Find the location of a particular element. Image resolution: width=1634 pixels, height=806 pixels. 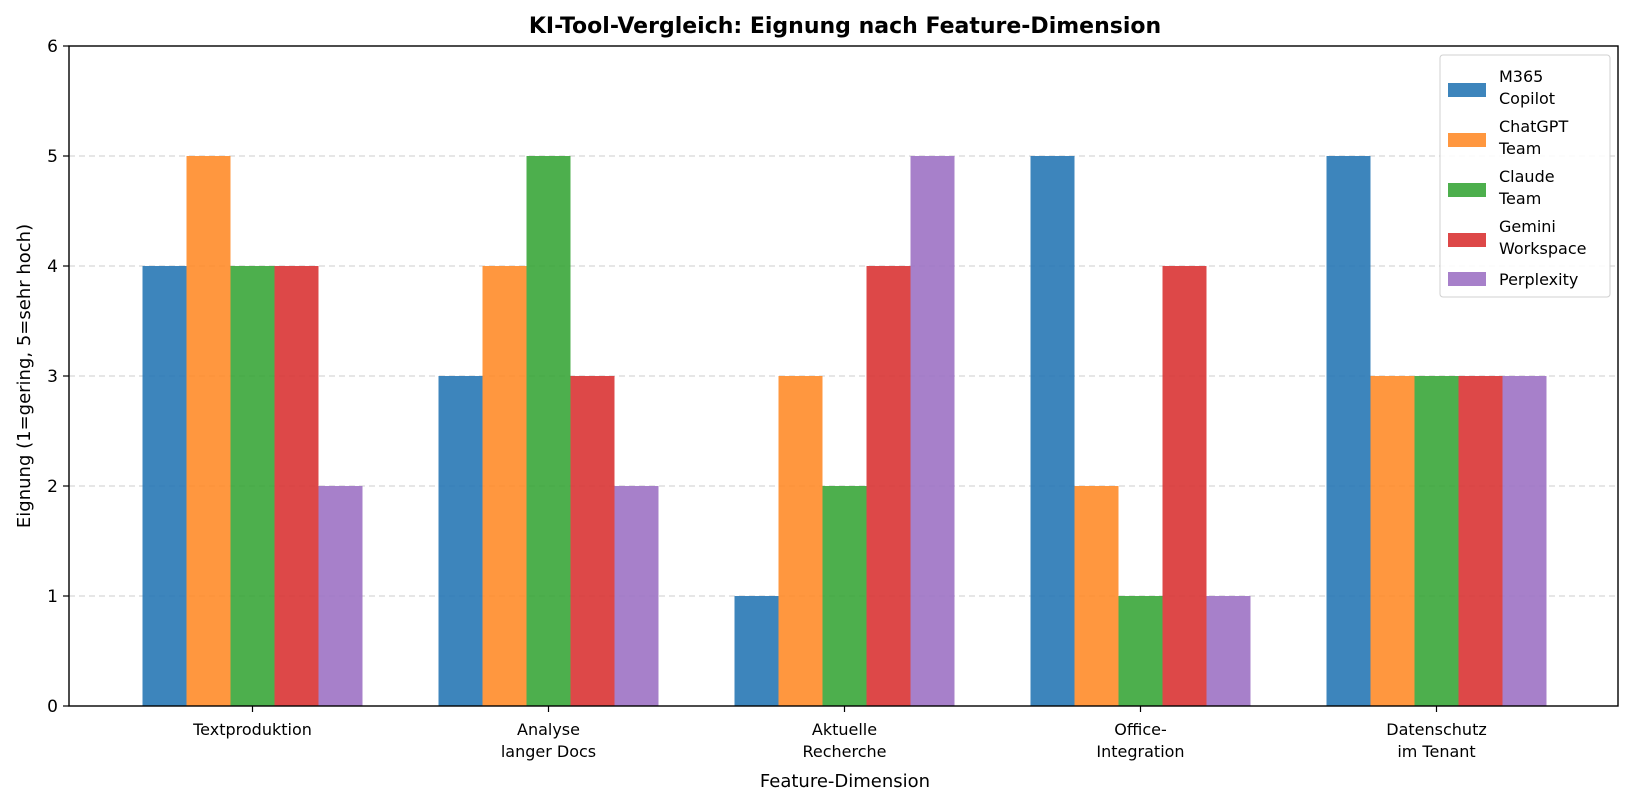

legend-label: Claude Team is located at coordinates (1526, 187).